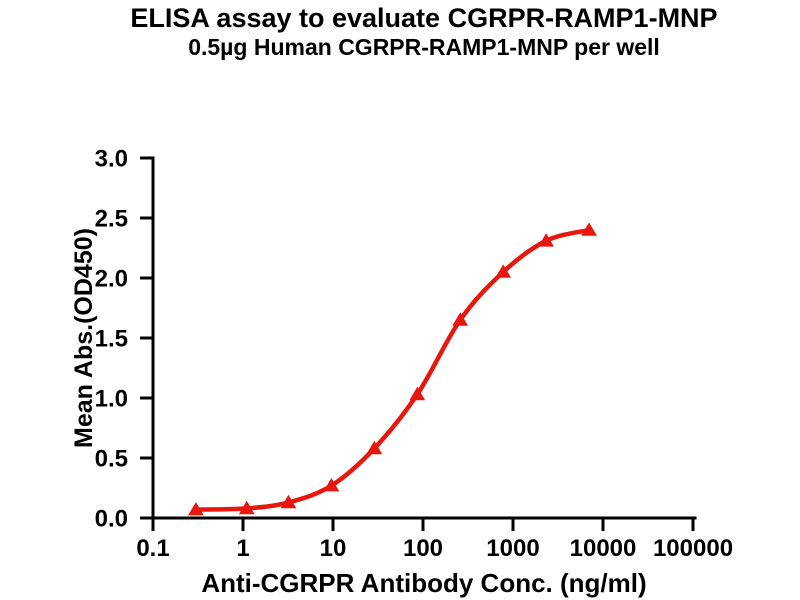 The image size is (800, 600). What do you see at coordinates (693, 548) in the screenshot?
I see `x-tick-label: 100000` at bounding box center [693, 548].